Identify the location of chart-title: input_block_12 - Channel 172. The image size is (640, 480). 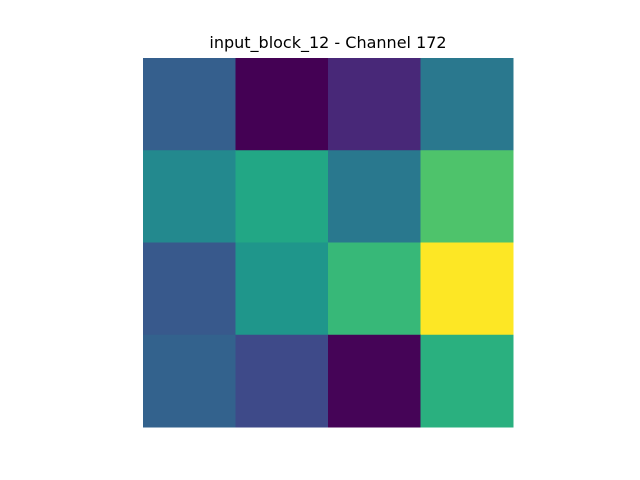
(328, 42).